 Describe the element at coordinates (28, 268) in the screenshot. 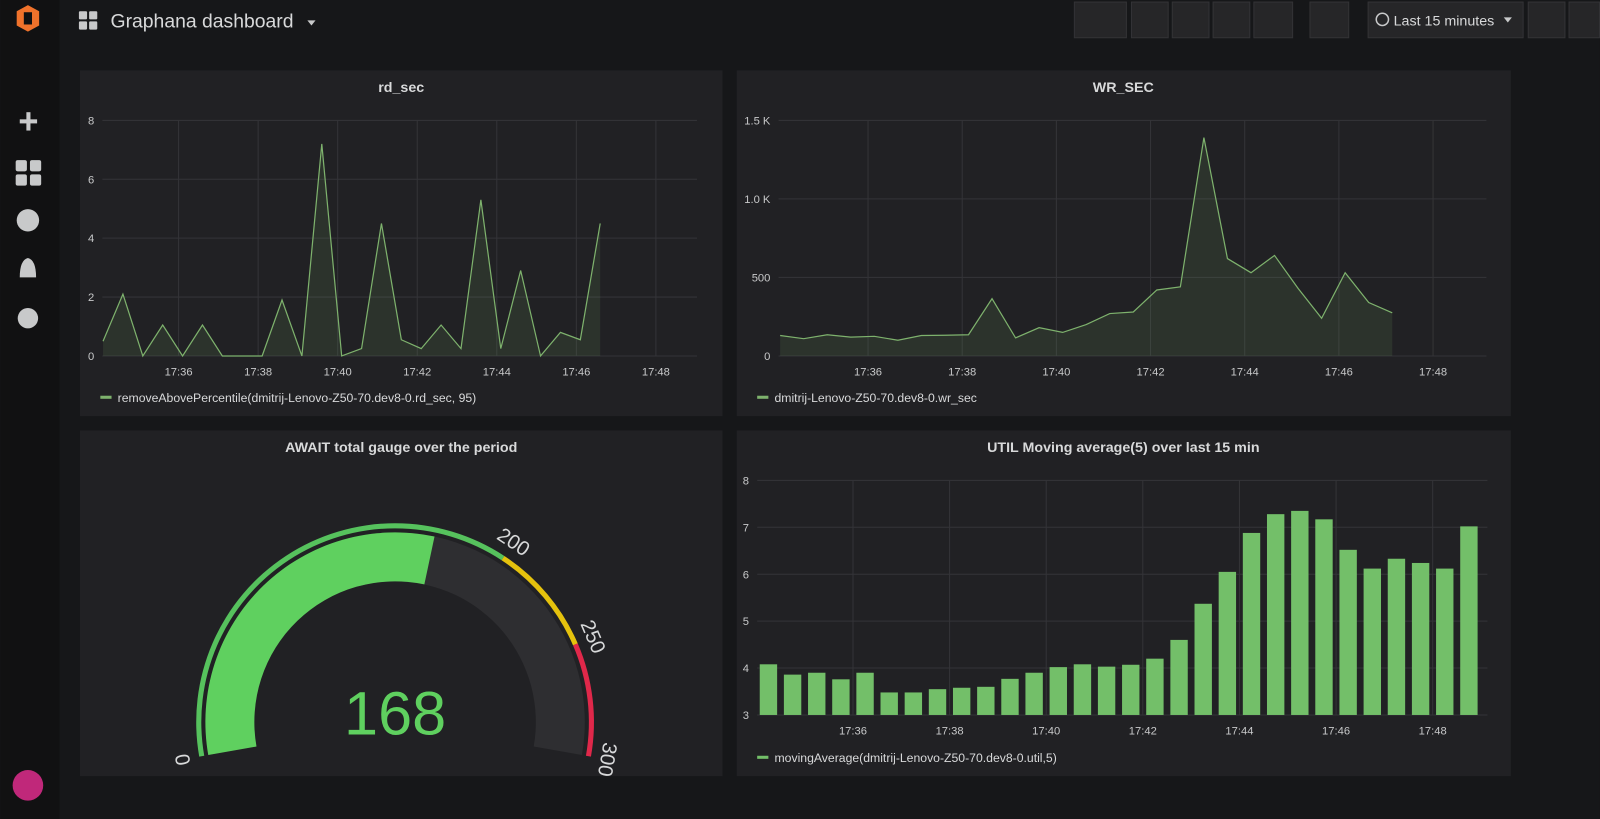

I see `alerts-icon` at that location.